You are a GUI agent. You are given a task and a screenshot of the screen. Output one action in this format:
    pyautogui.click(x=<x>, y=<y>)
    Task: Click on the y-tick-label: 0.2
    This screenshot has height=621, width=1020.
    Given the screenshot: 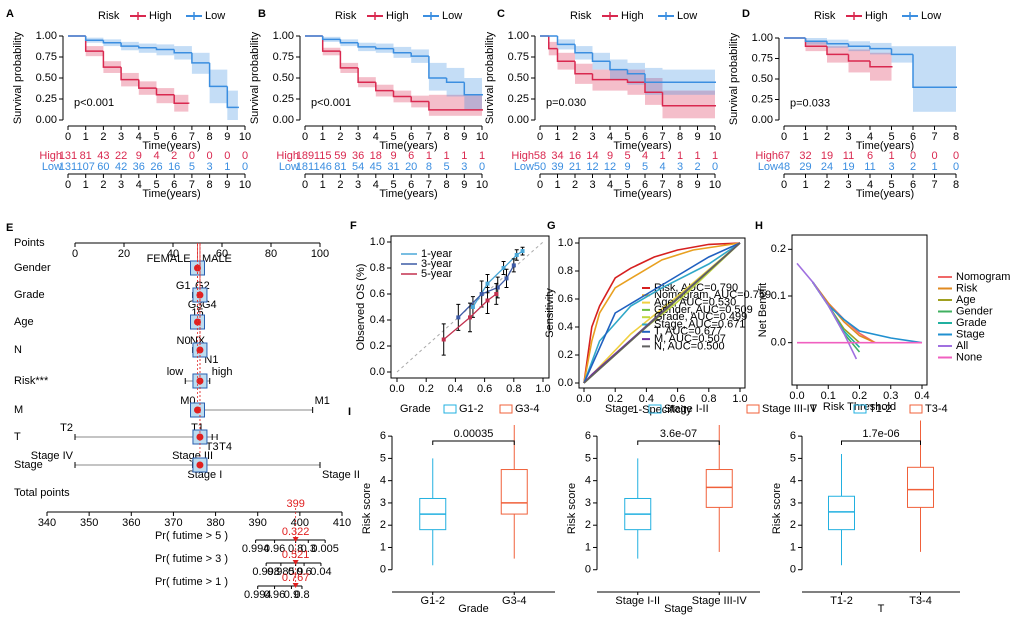 What is the action you would take?
    pyautogui.click(x=778, y=249)
    